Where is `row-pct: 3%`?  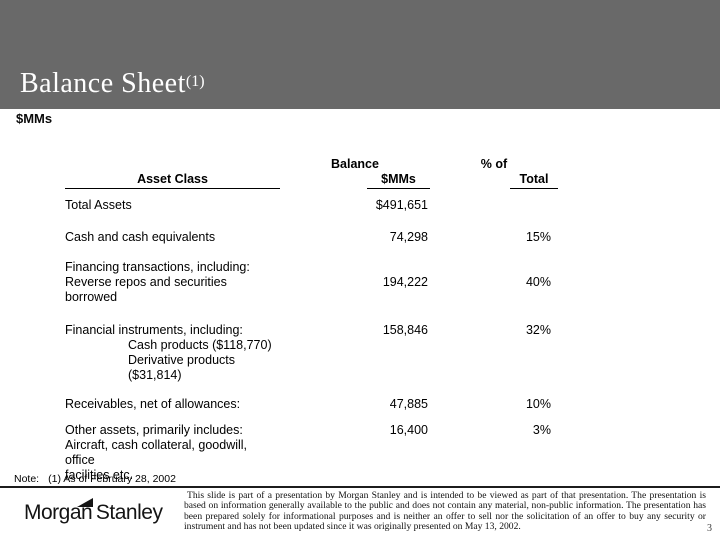 row-pct: 3% is located at coordinates (541, 430).